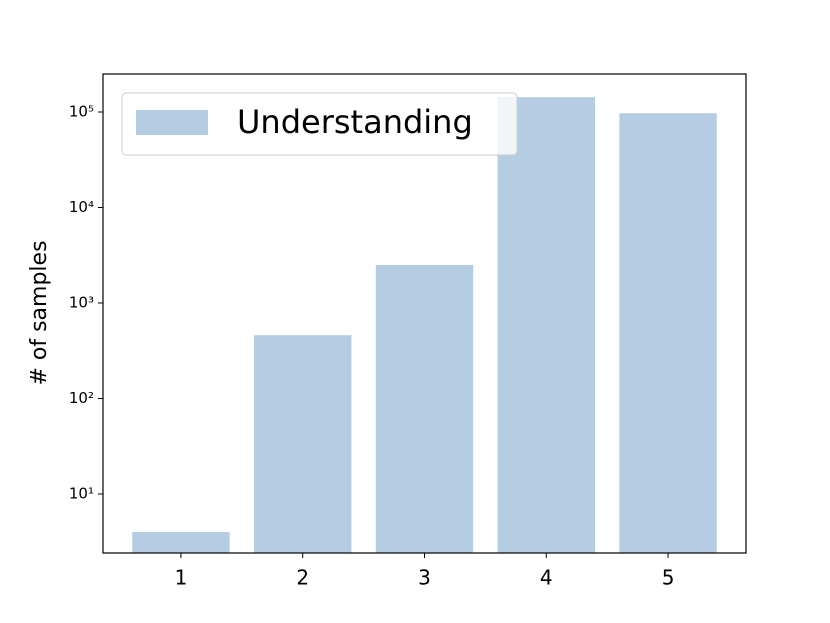 This screenshot has width=830, height=623. Describe the element at coordinates (668, 578) in the screenshot. I see `x-tick-label: 5` at that location.